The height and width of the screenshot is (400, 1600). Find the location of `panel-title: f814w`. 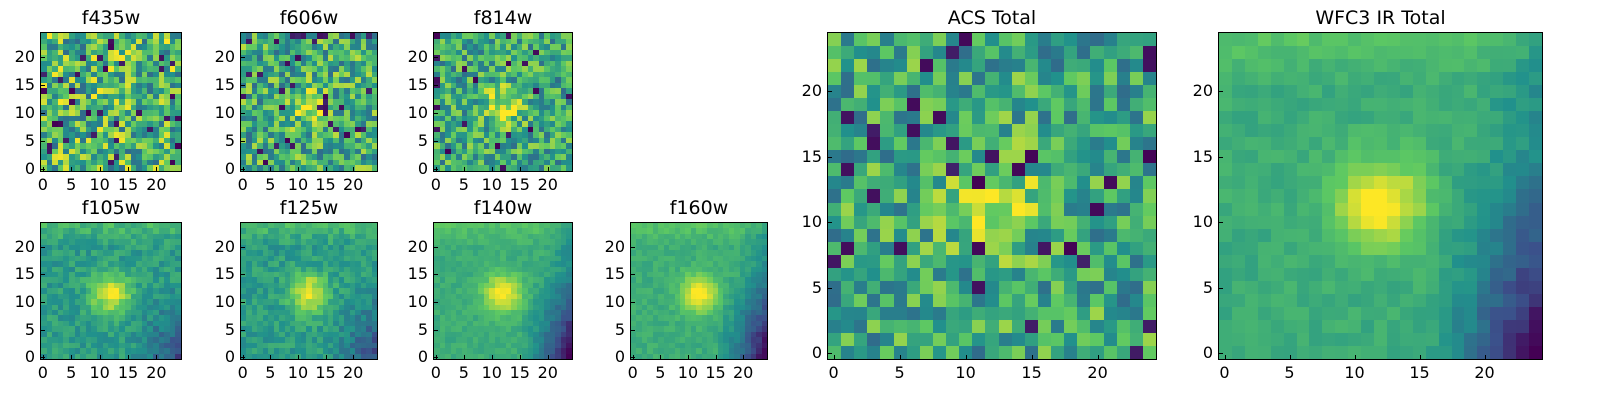

panel-title: f814w is located at coordinates (503, 18).